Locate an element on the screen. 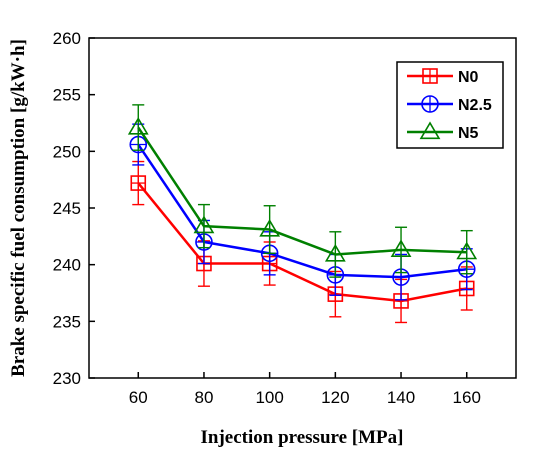  legend-item-N5: N5 is located at coordinates (443, 131).